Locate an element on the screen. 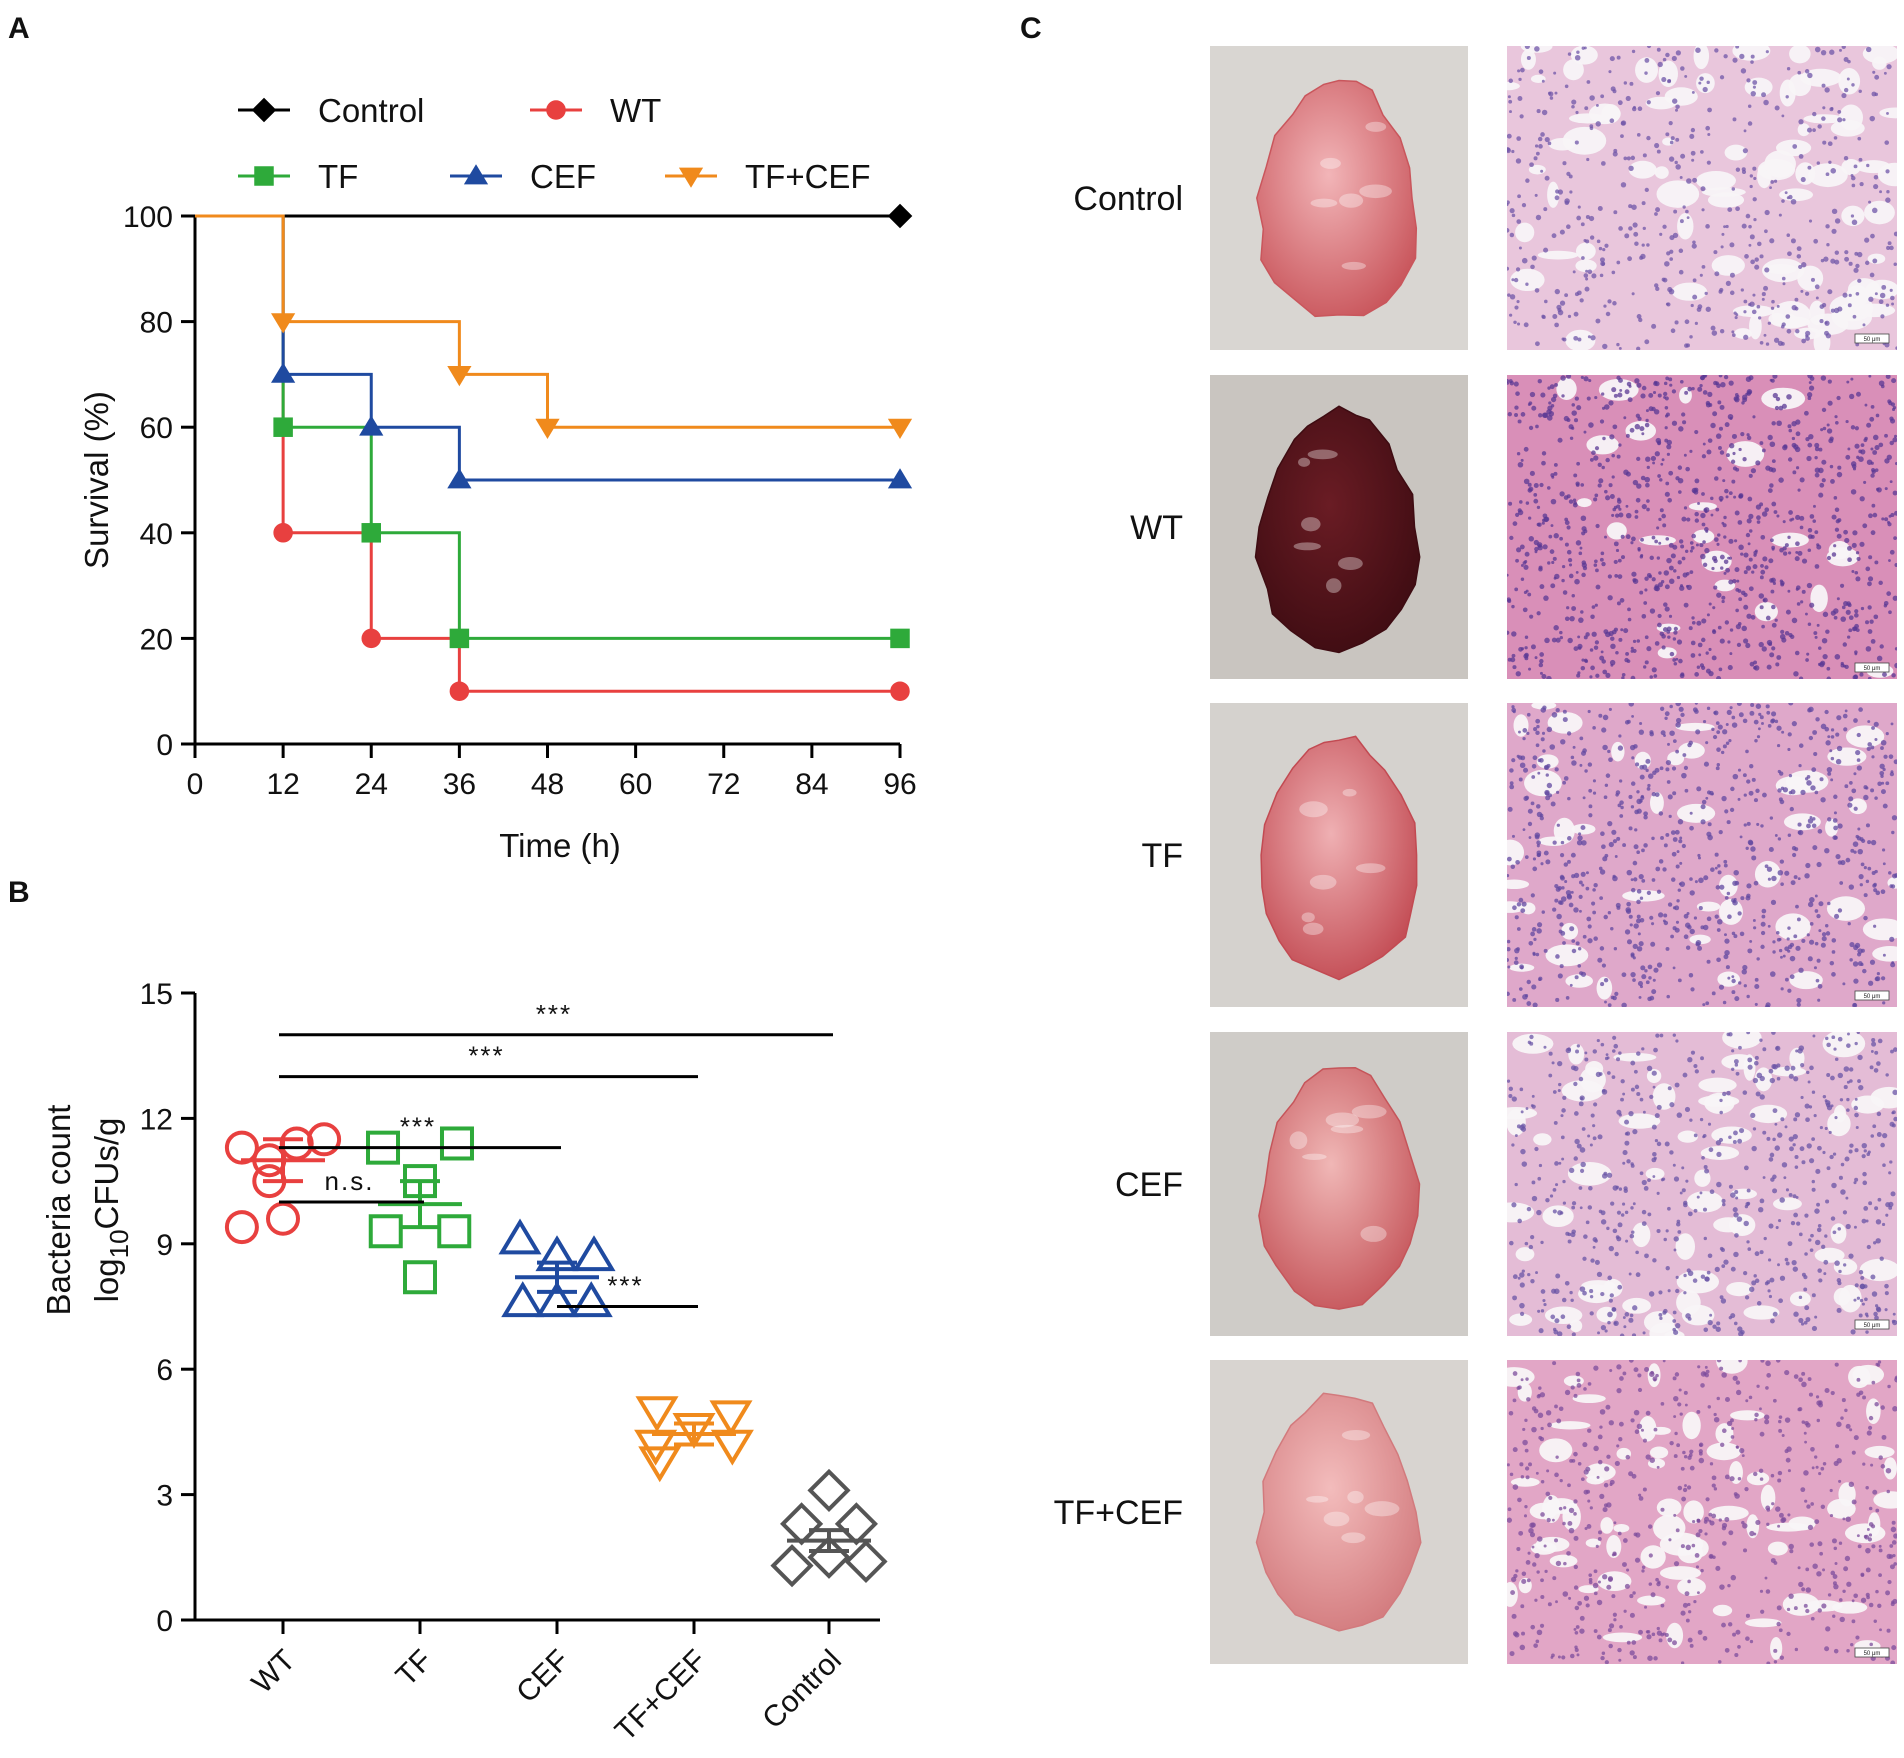  bacteria-y-tick-label: 3 is located at coordinates (164, 1496).